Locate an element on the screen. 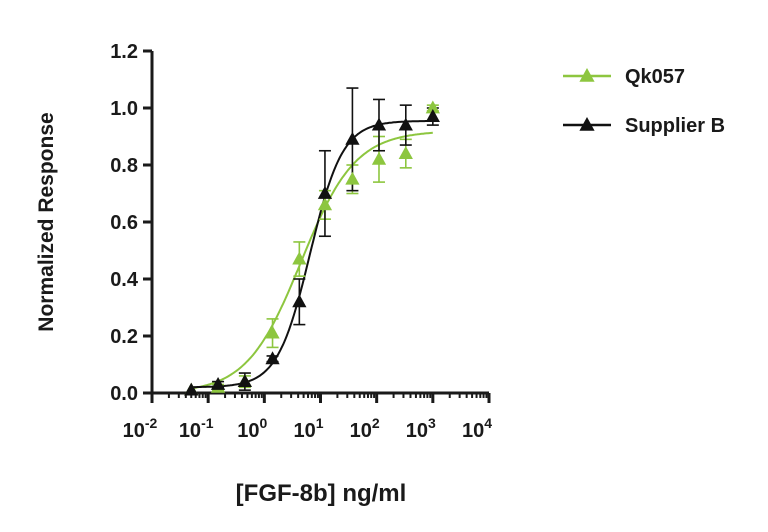 The image size is (768, 532). y-tick-label: 1.0 is located at coordinates (124, 109).